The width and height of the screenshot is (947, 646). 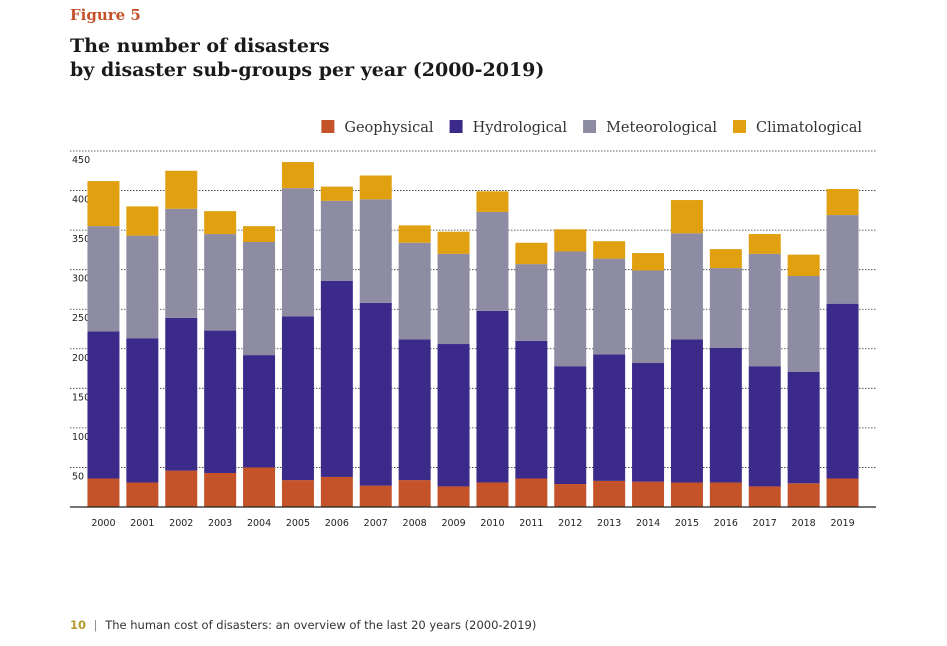 What do you see at coordinates (764, 310) in the screenshot?
I see `bar-meteorological-2017` at bounding box center [764, 310].